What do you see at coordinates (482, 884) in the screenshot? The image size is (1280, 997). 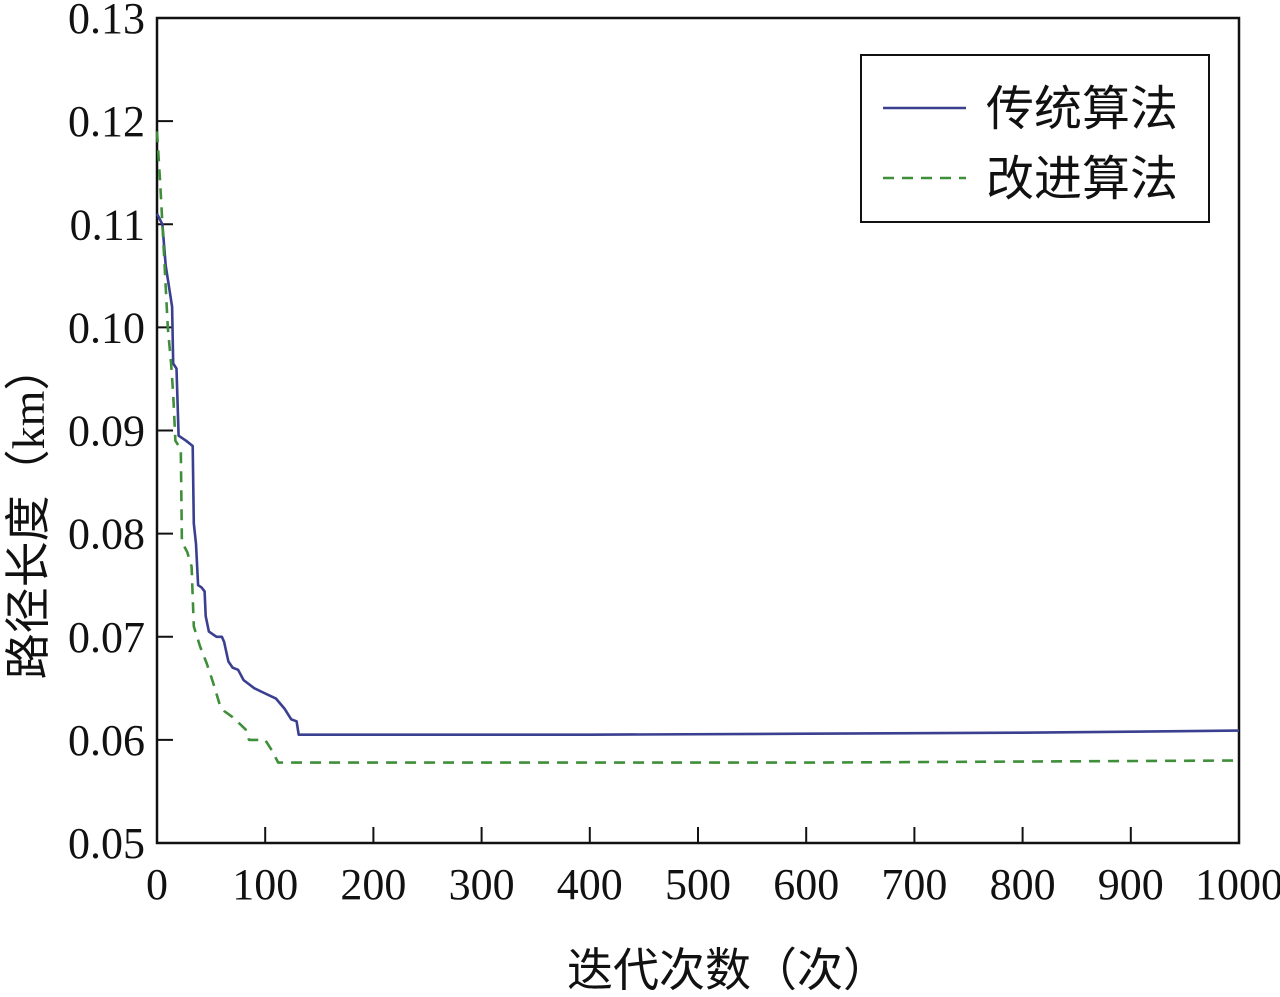 I see `x-tick-label: 300` at bounding box center [482, 884].